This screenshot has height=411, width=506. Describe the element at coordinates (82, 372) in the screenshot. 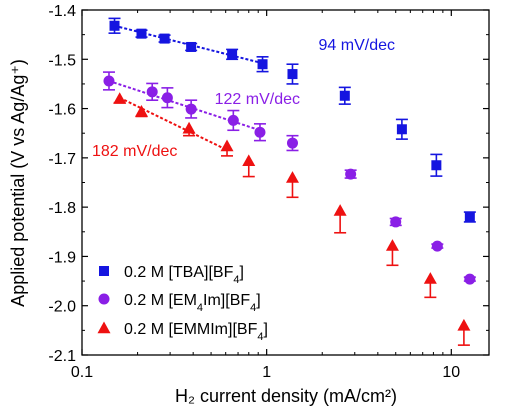

I see `x-tick-label: 0.1` at that location.